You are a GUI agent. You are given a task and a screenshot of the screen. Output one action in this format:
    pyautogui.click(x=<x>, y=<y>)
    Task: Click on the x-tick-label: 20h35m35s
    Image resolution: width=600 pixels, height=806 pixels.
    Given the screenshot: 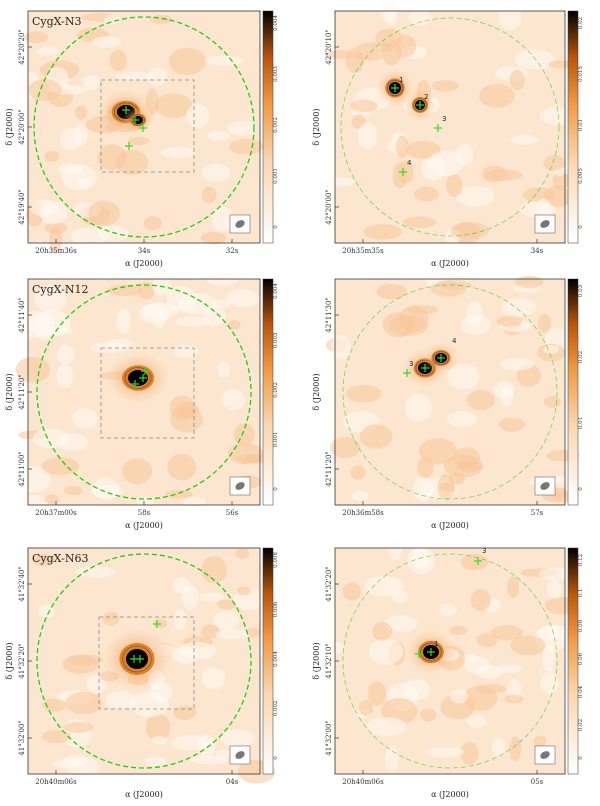 What is the action you would take?
    pyautogui.click(x=363, y=251)
    